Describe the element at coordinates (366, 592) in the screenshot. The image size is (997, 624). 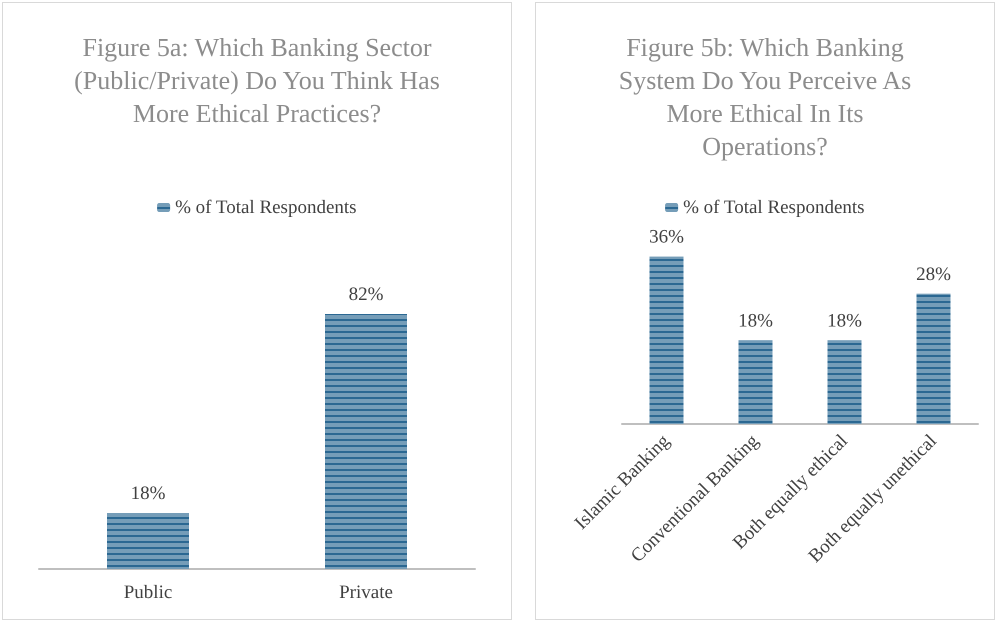
I see `x-tick-label: Private` at that location.